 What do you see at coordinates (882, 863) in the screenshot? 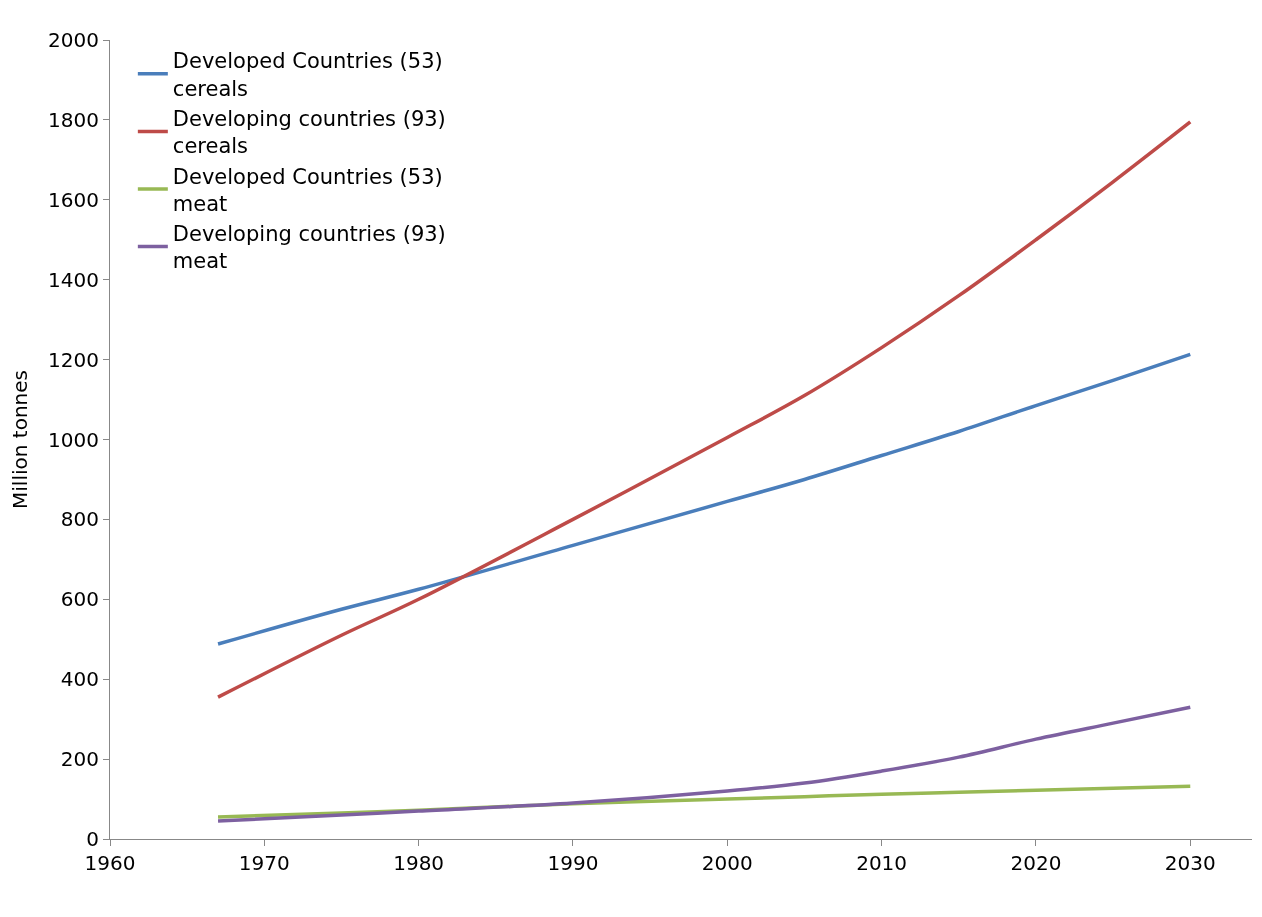
I see `x-tick-label: 2010` at bounding box center [882, 863].